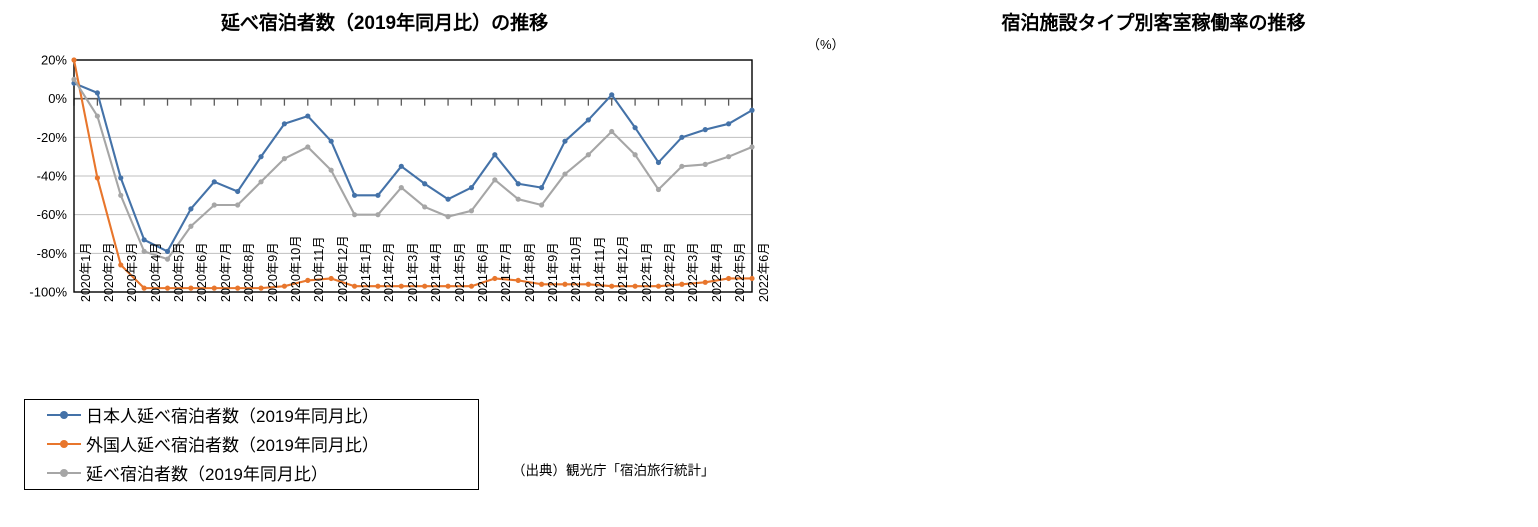 This screenshot has height=527, width=1538. What do you see at coordinates (52, 137) in the screenshot?
I see `y-axis-tick-label: -20%` at bounding box center [52, 137].